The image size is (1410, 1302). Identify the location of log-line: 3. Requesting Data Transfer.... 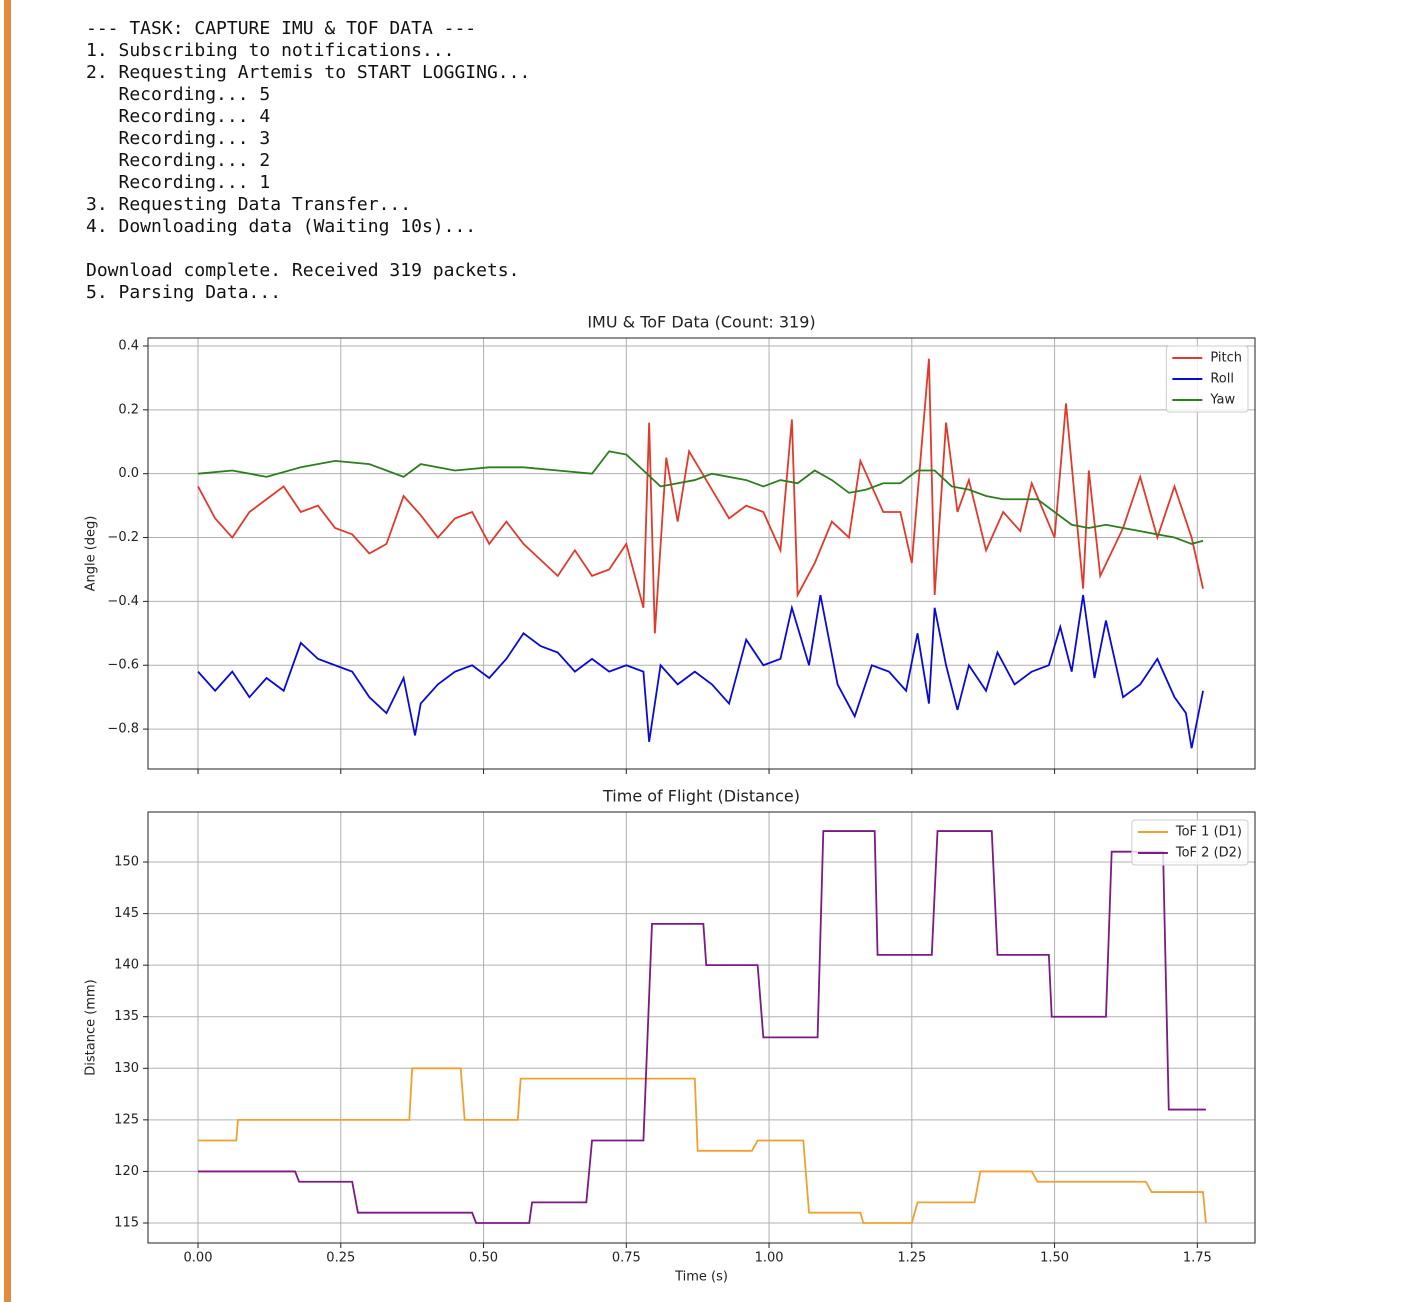
(249, 204).